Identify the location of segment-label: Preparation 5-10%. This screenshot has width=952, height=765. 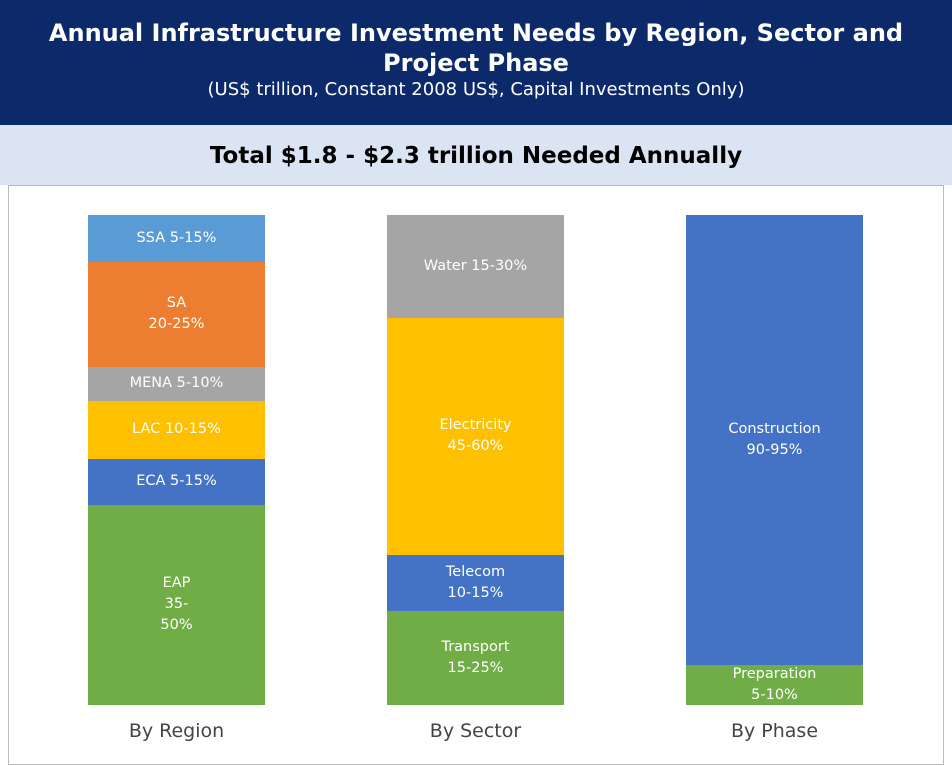
(774, 684).